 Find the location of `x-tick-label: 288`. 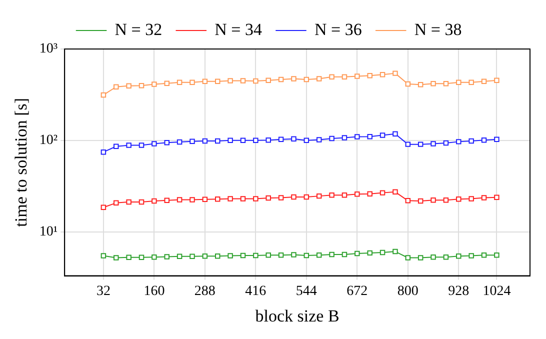

x-tick-label: 288 is located at coordinates (205, 291).